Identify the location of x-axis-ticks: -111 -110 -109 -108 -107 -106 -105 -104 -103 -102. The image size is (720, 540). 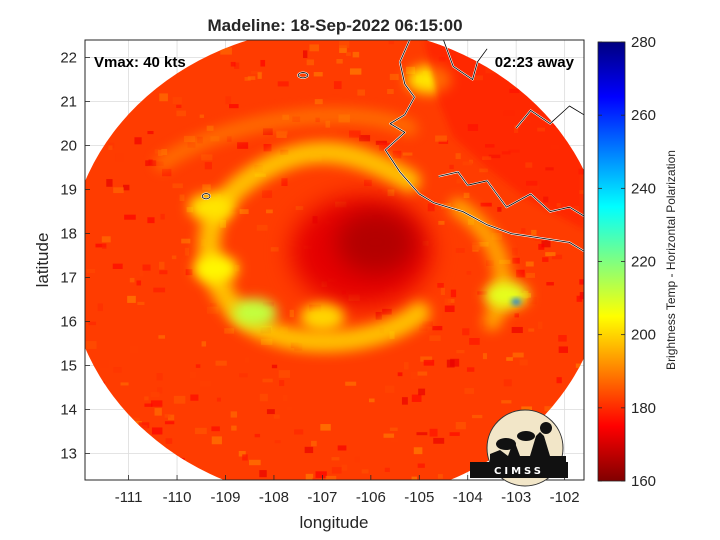
(347, 490).